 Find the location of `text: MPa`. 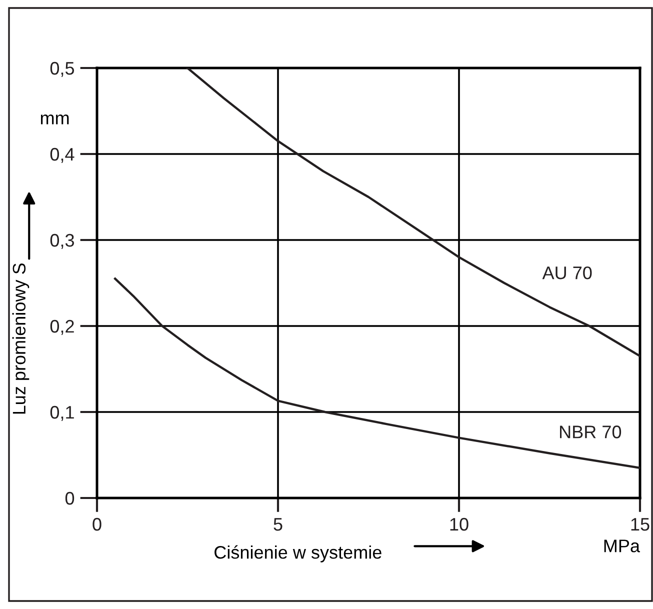

text: MPa is located at coordinates (622, 546).